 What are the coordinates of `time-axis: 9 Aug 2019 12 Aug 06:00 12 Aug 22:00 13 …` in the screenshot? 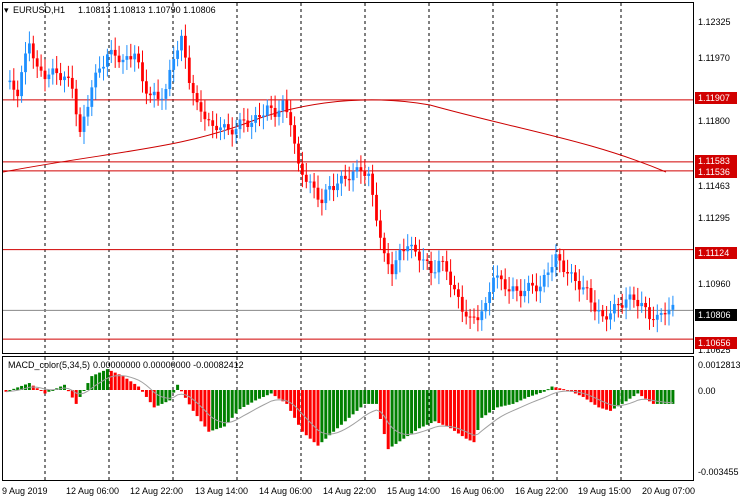 It's located at (348, 491).